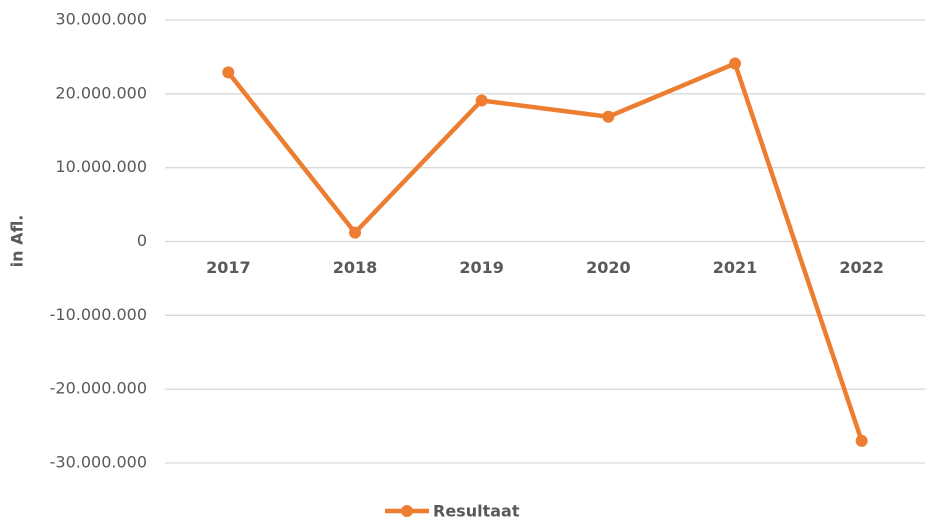  Describe the element at coordinates (17, 241) in the screenshot. I see `y-axis-label: in Afl.` at that location.